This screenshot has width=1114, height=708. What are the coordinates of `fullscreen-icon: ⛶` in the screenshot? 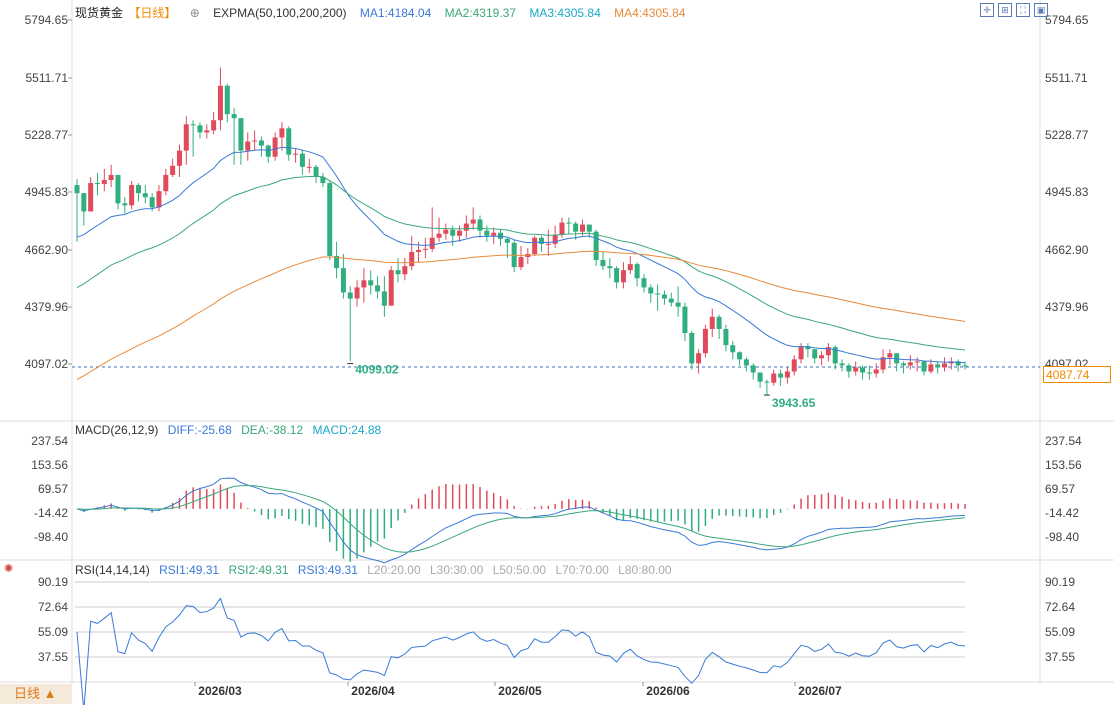 It's located at (1023, 10).